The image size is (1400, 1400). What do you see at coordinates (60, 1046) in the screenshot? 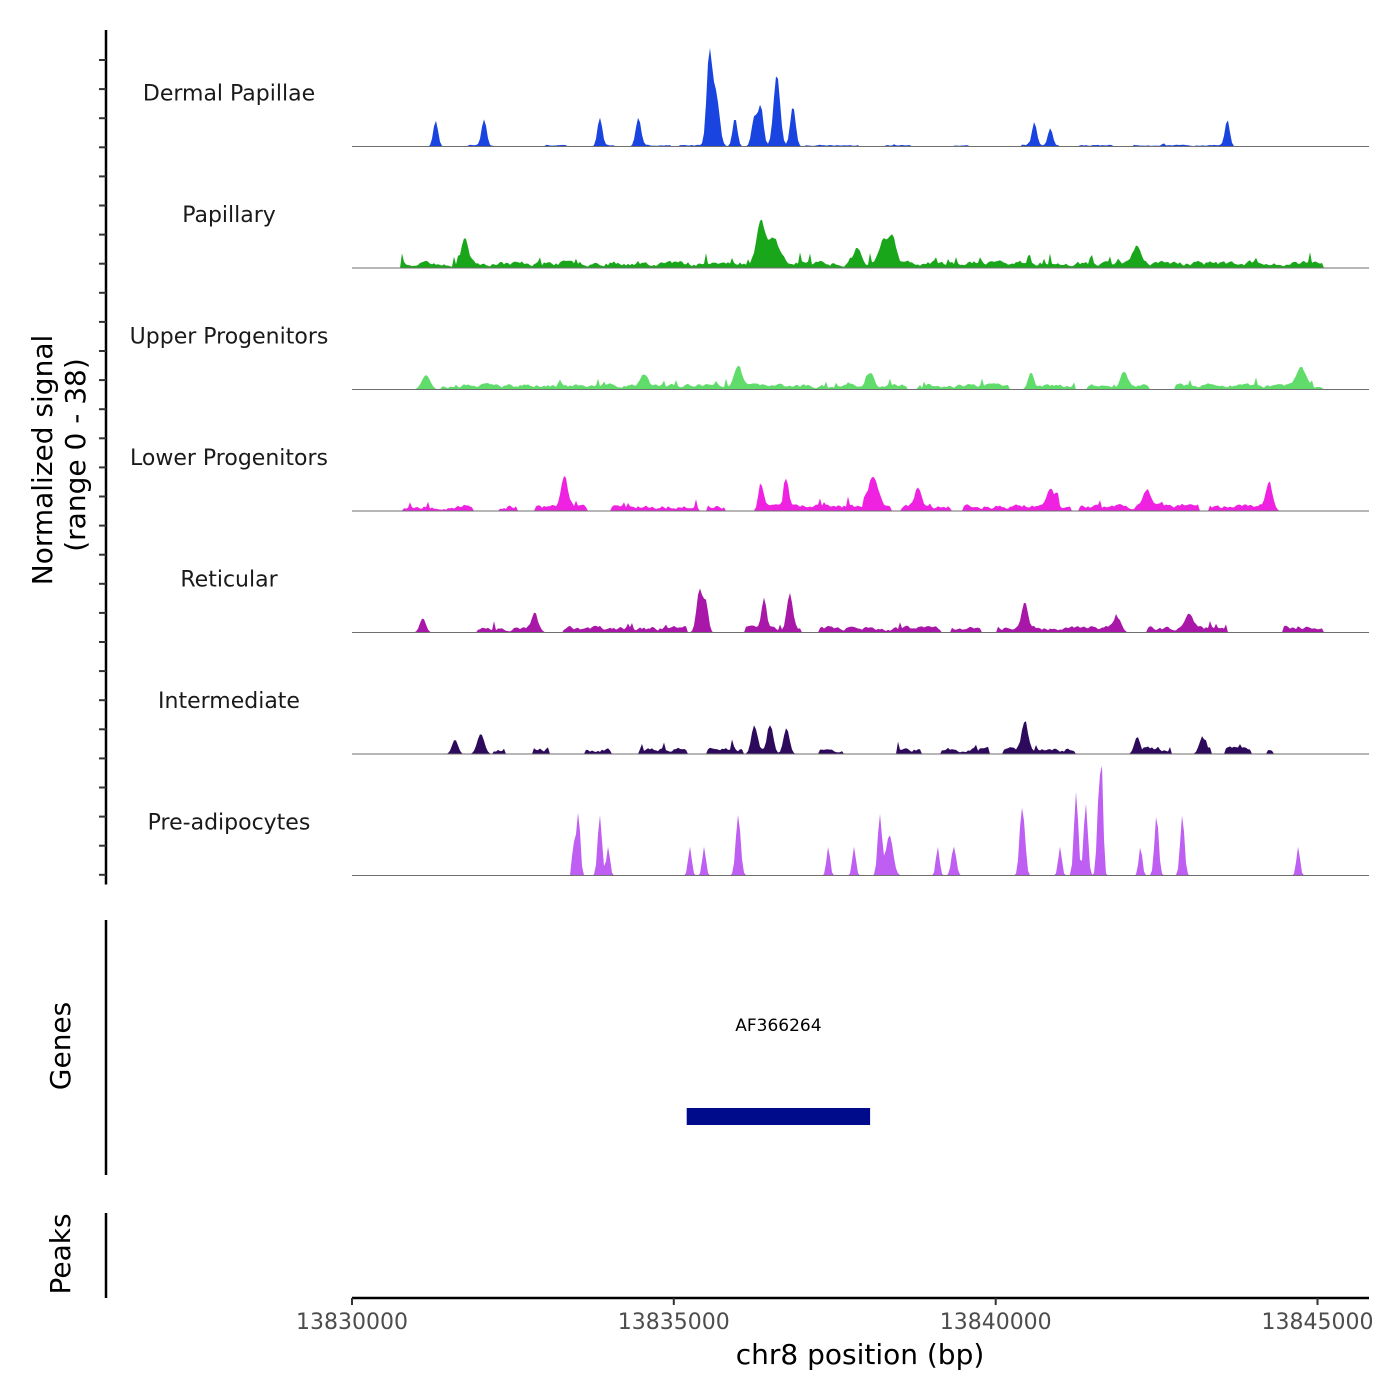
I see `genes-track-title: Genes` at bounding box center [60, 1046].